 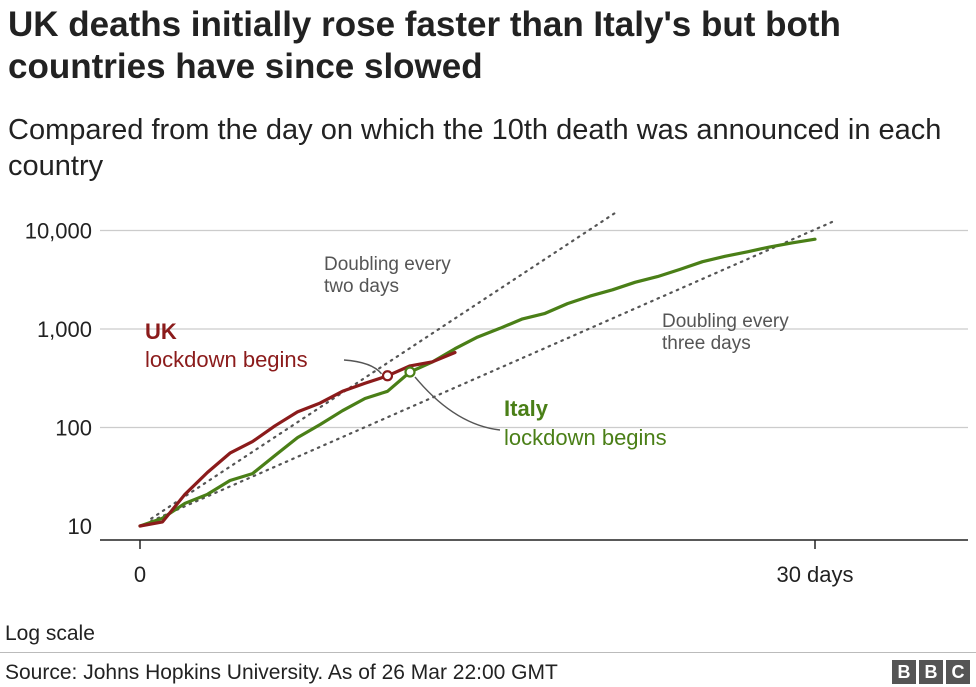 I want to click on y-tick-label: 100, so click(x=73, y=428).